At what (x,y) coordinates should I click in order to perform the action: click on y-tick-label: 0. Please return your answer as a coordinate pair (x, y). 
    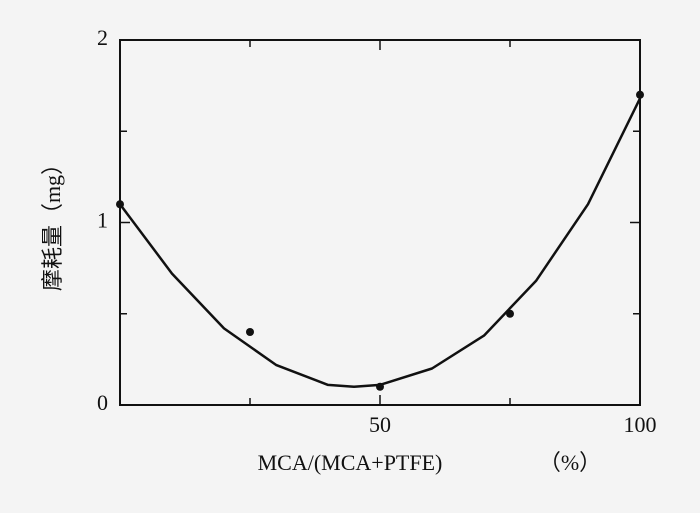
    Looking at the image, I should click on (102, 402).